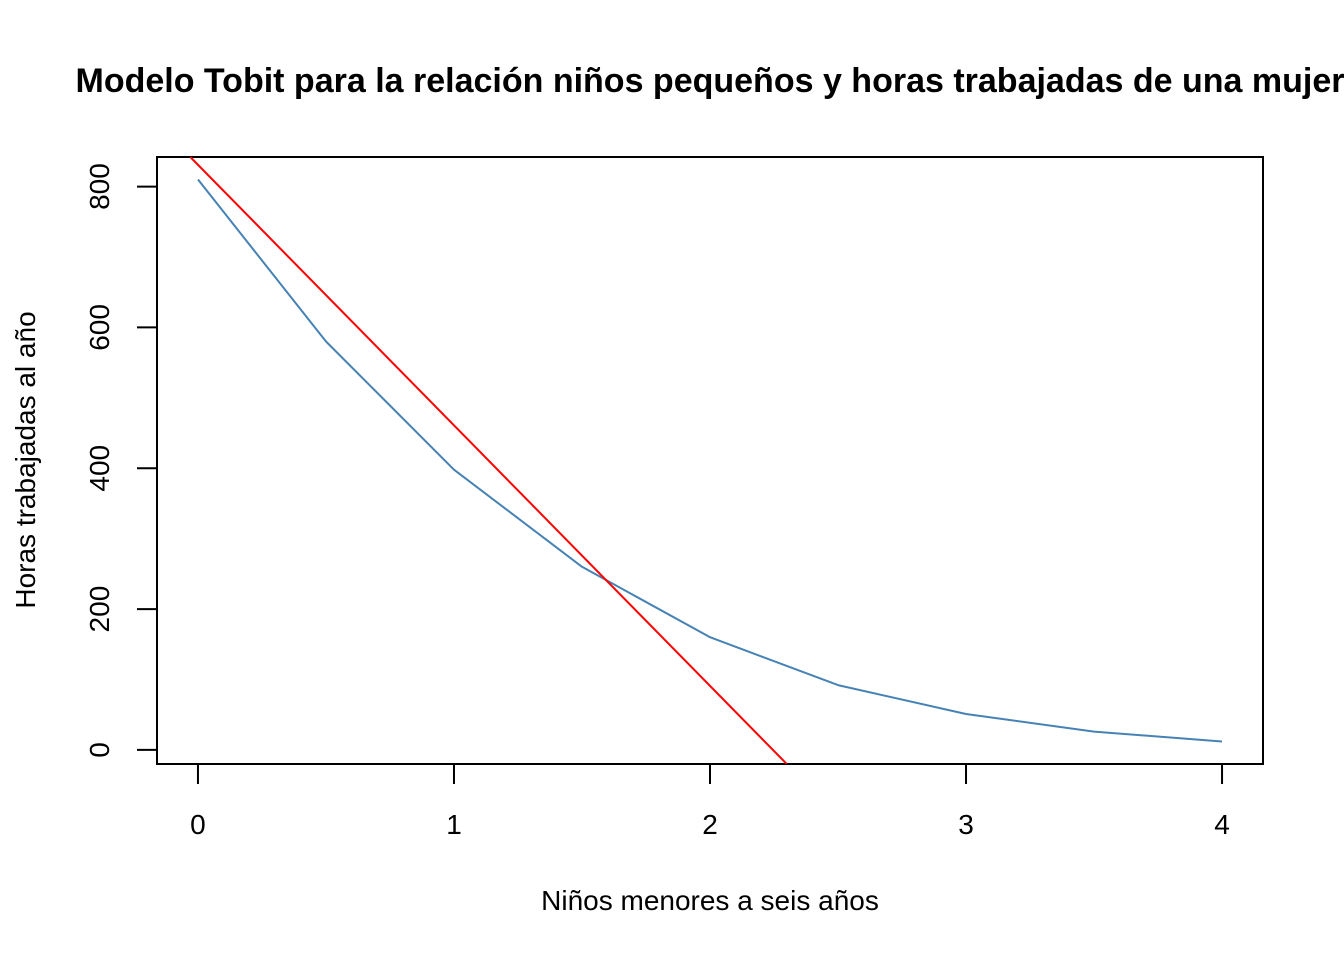 Image resolution: width=1344 pixels, height=960 pixels. I want to click on y-tick-label: 800, so click(99, 186).